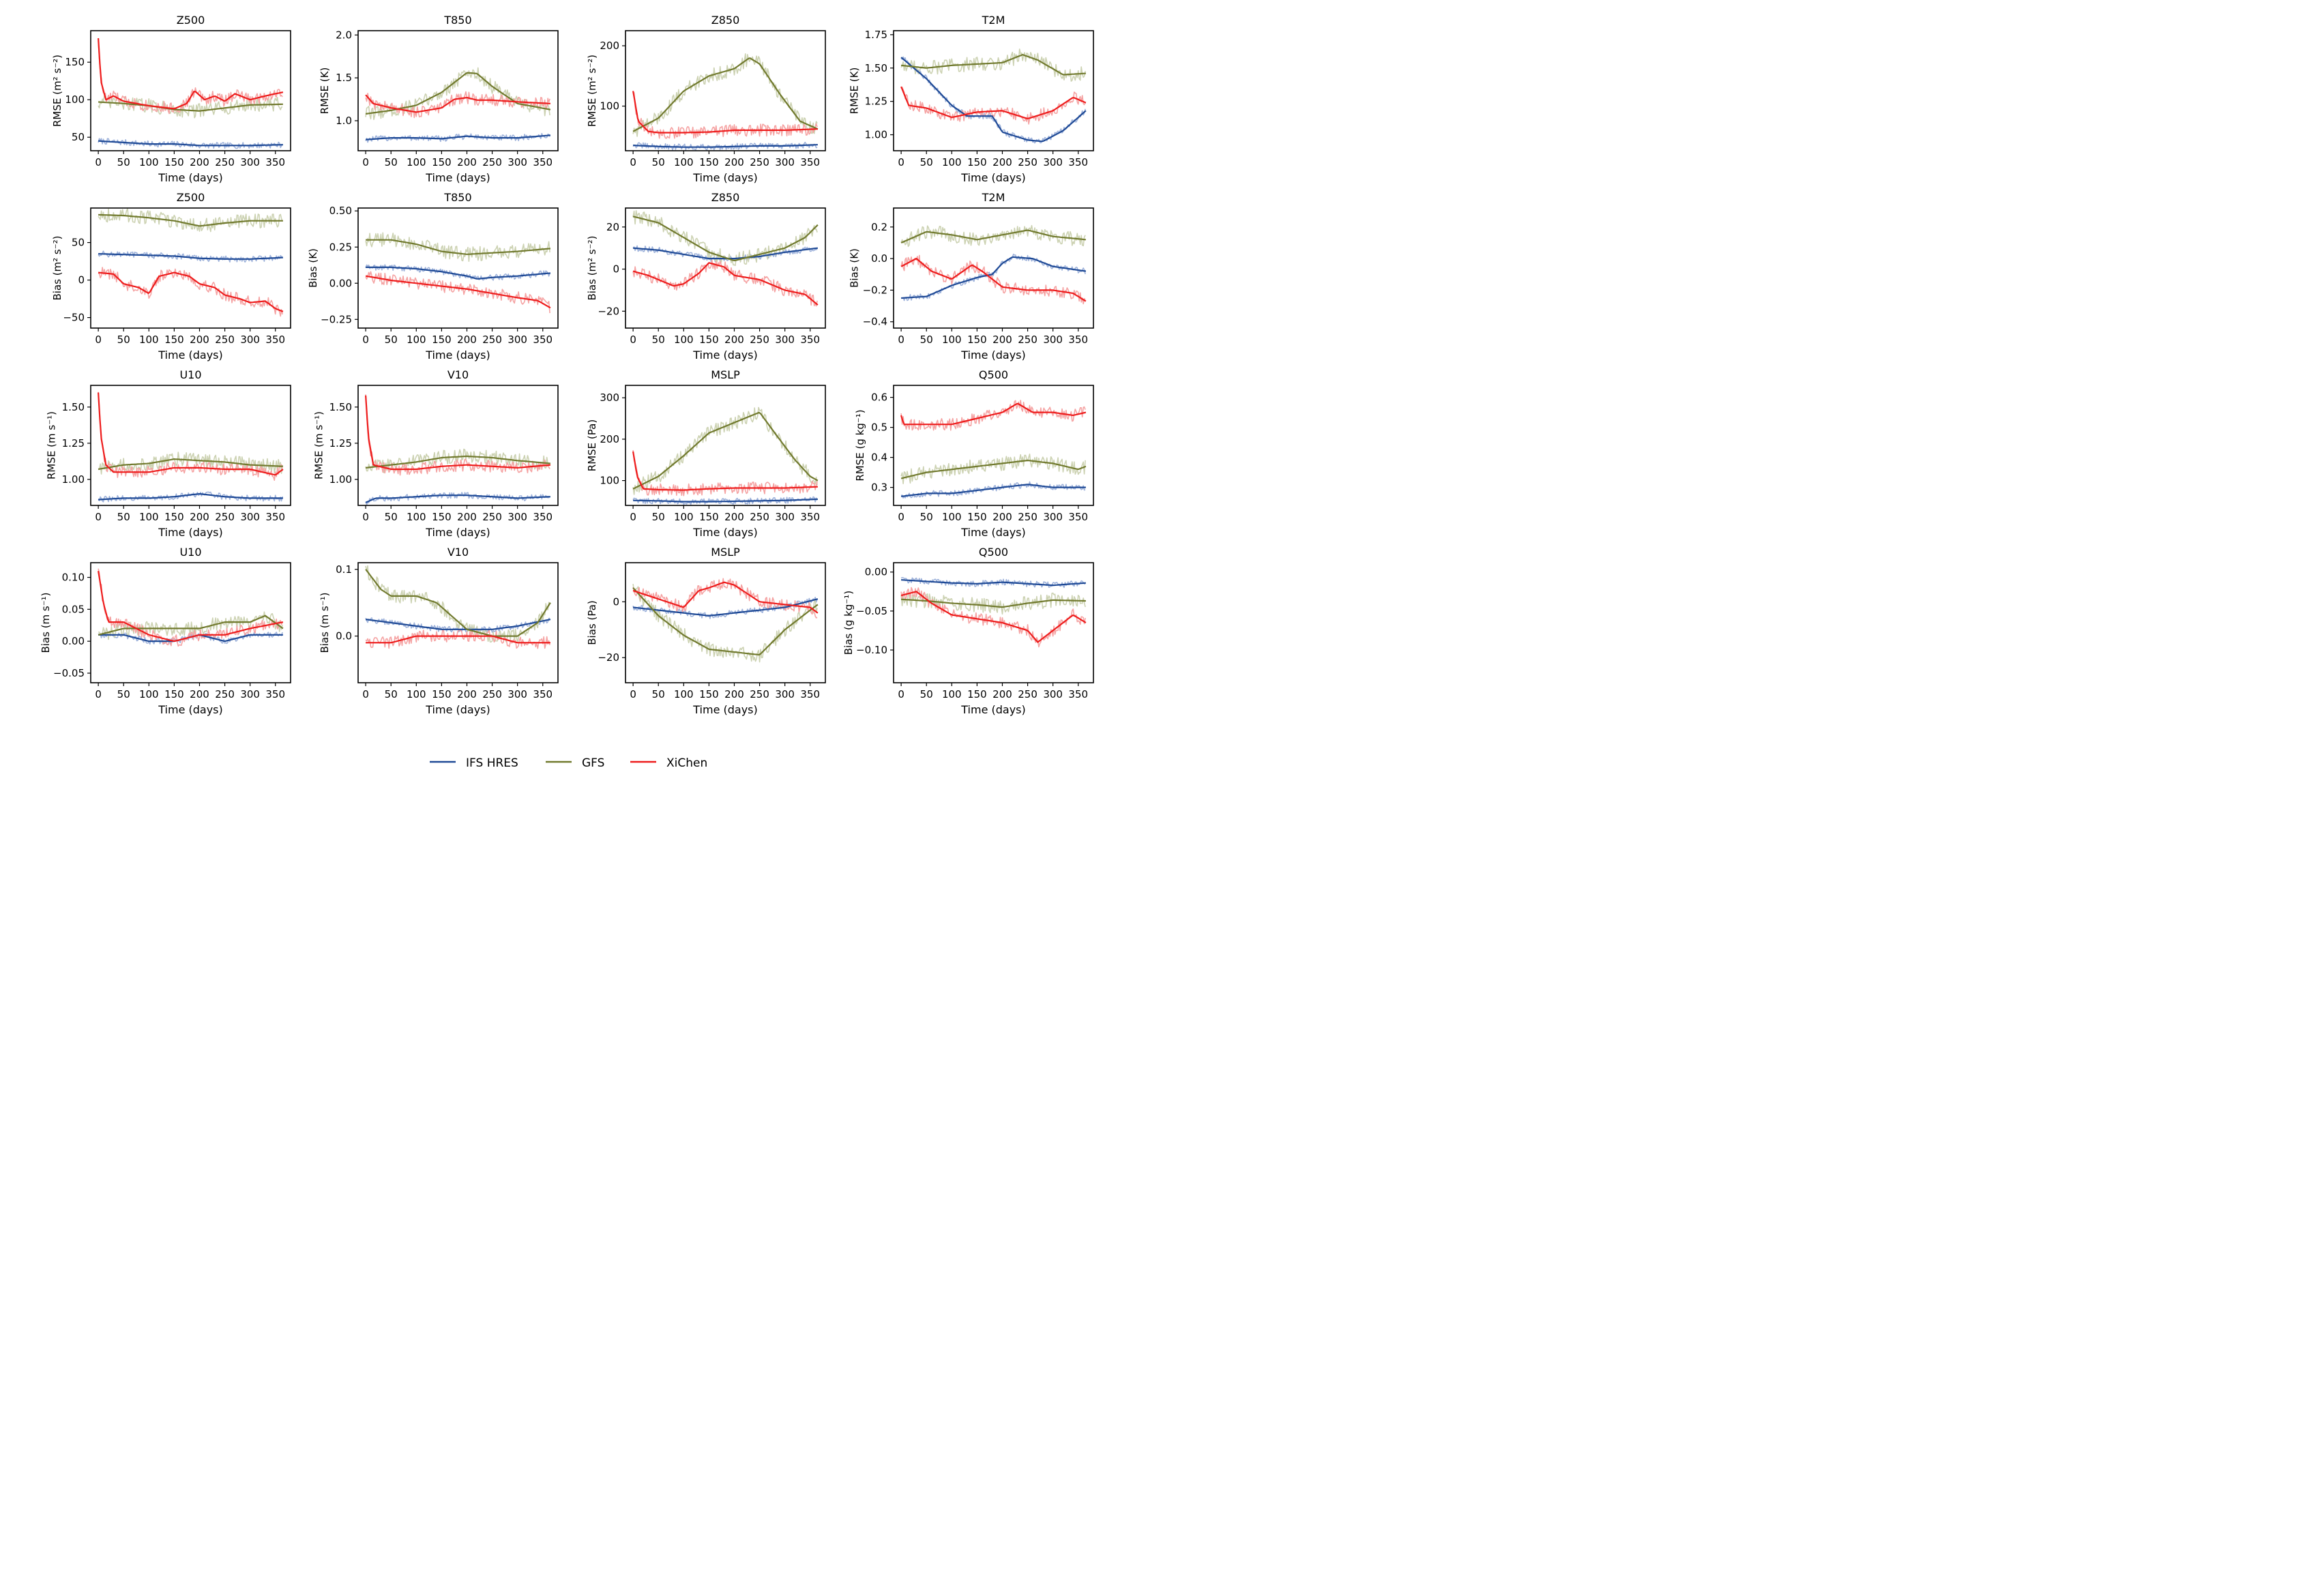 This screenshot has height=1596, width=2311. What do you see at coordinates (52, 445) in the screenshot?
I see `y-axis-label: RMSE (m s⁻¹)` at bounding box center [52, 445].